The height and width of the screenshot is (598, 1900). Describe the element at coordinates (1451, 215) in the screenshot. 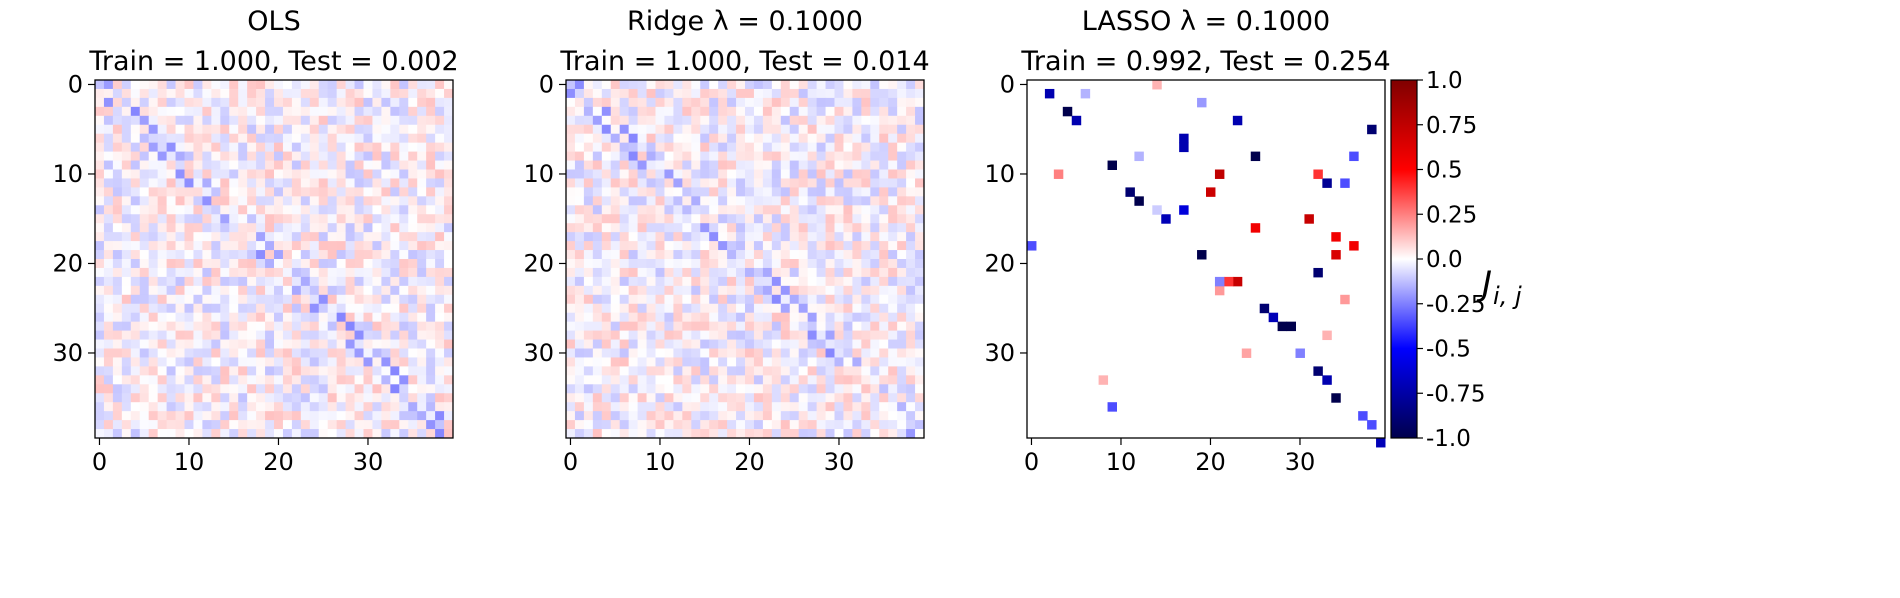

I see `colorbar-tick-label: 0.25` at that location.